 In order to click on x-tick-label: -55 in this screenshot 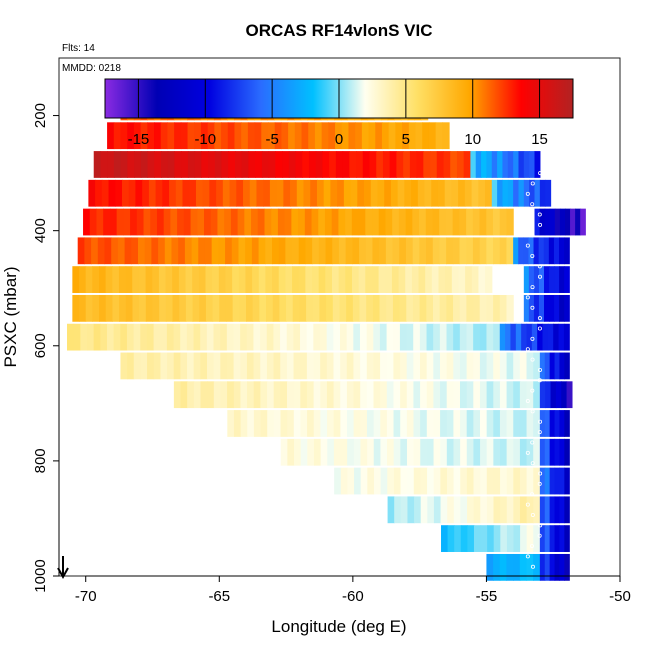, I will do `click(487, 596)`.